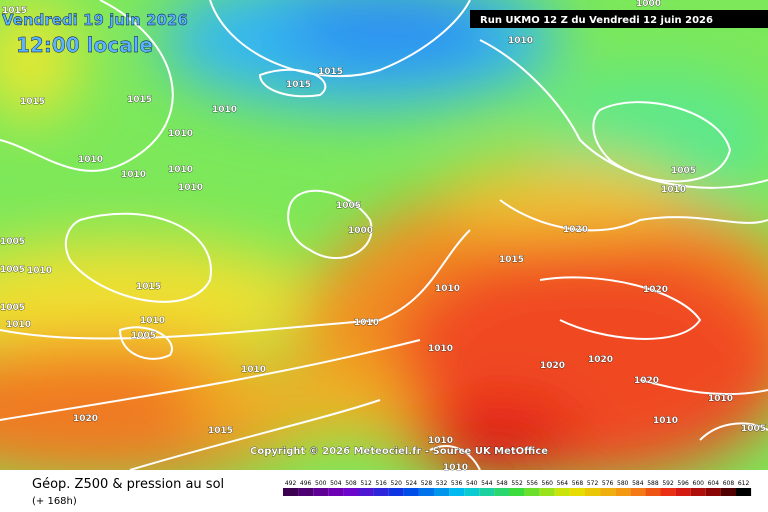 Image resolution: width=768 pixels, height=512 pixels. Describe the element at coordinates (608, 483) in the screenshot. I see `legend-label: 576` at that location.